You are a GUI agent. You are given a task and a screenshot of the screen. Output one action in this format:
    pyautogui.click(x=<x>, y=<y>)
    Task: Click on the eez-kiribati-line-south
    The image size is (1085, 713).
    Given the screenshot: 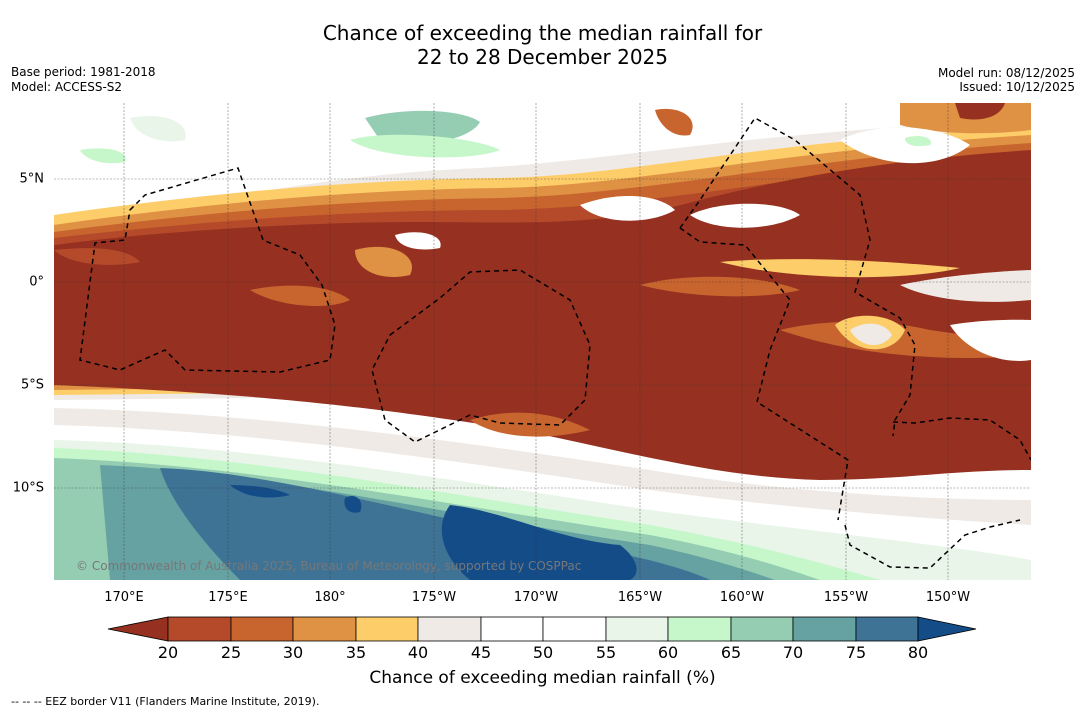 What is the action you would take?
    pyautogui.click(x=764, y=374)
    